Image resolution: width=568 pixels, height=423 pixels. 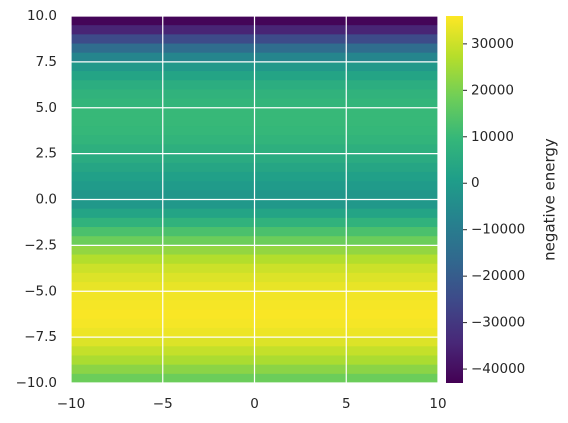 What do you see at coordinates (254, 404) in the screenshot?
I see `x-tick-label: 0` at bounding box center [254, 404].